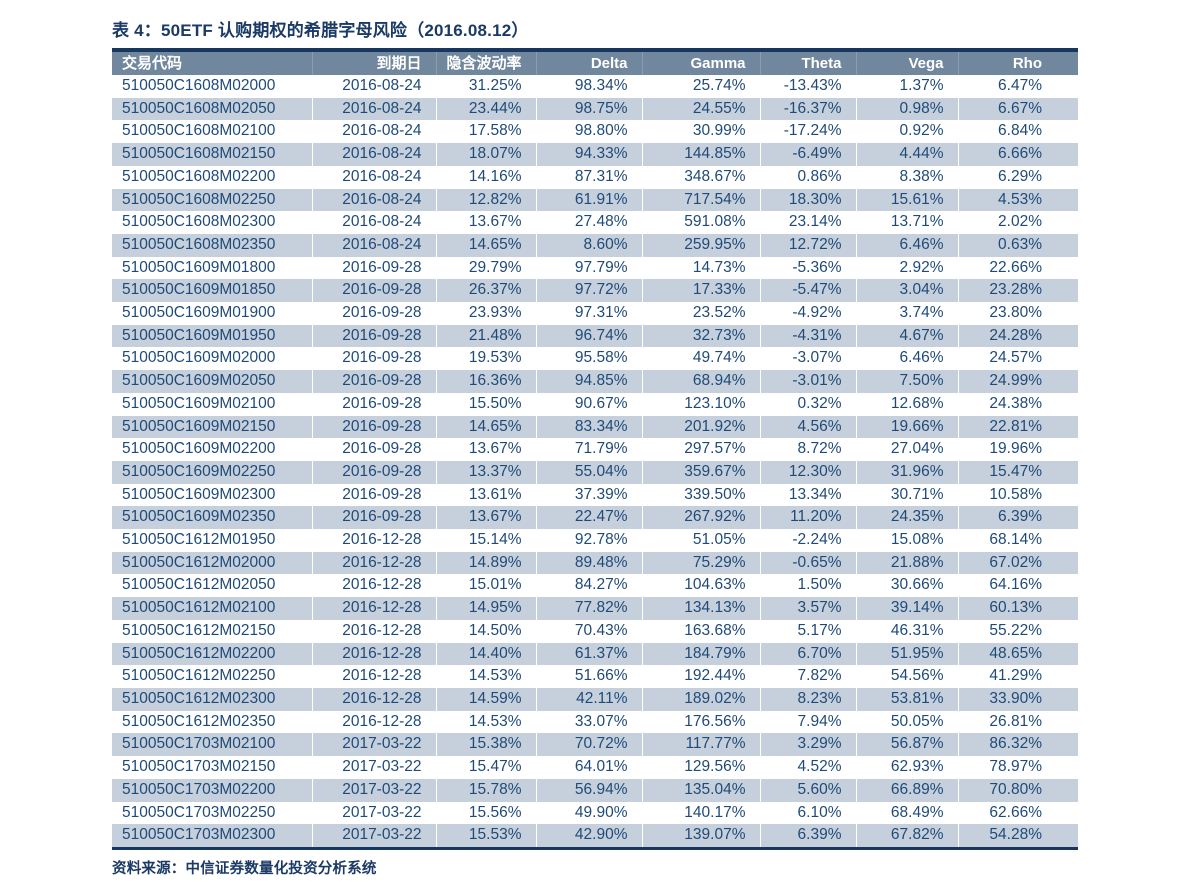 This screenshot has height=885, width=1191. What do you see at coordinates (588, 177) in the screenshot?
I see `table-cell: 87.31%` at bounding box center [588, 177].